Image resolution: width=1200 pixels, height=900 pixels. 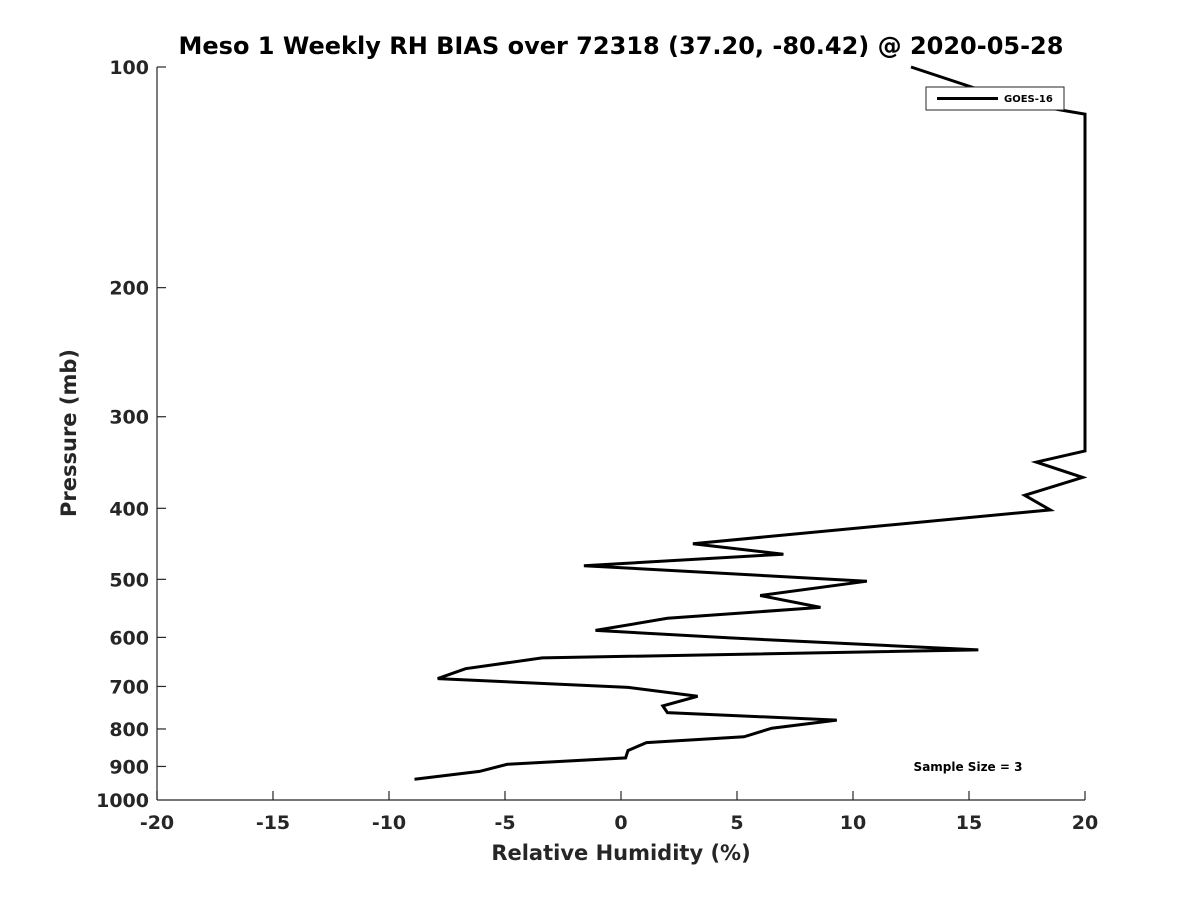 What do you see at coordinates (129, 638) in the screenshot?
I see `y-tick-label: 600` at bounding box center [129, 638].